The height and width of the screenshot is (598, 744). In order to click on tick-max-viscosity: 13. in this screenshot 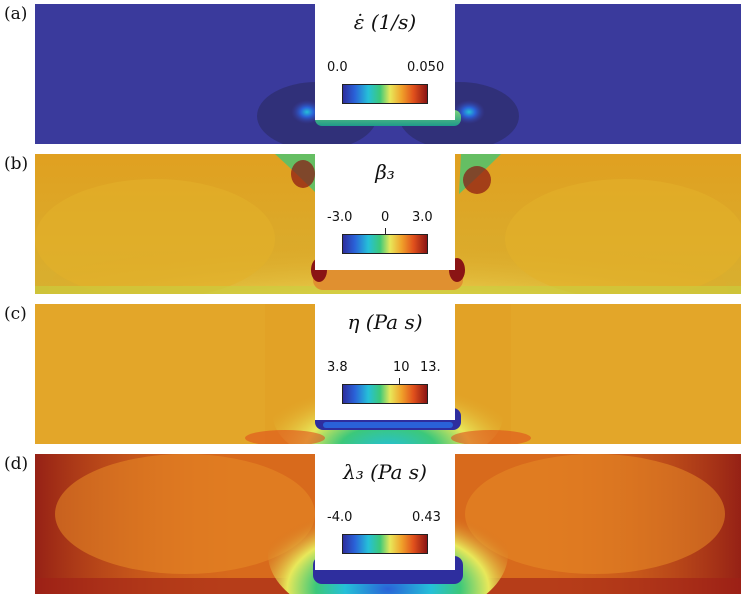, I will do `click(430, 367)`.